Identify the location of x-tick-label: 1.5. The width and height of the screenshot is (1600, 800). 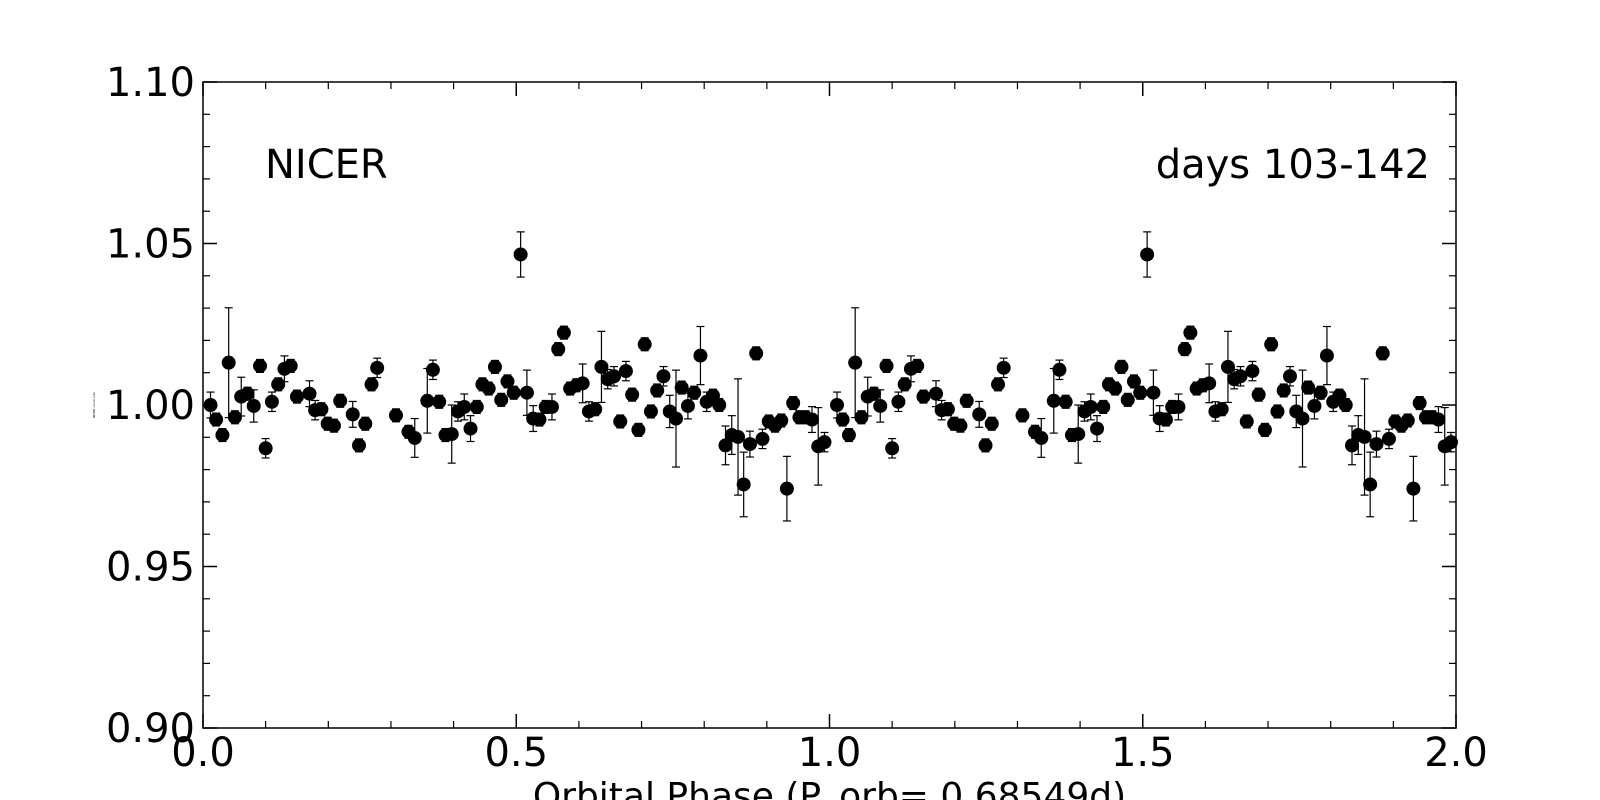
(1143, 753).